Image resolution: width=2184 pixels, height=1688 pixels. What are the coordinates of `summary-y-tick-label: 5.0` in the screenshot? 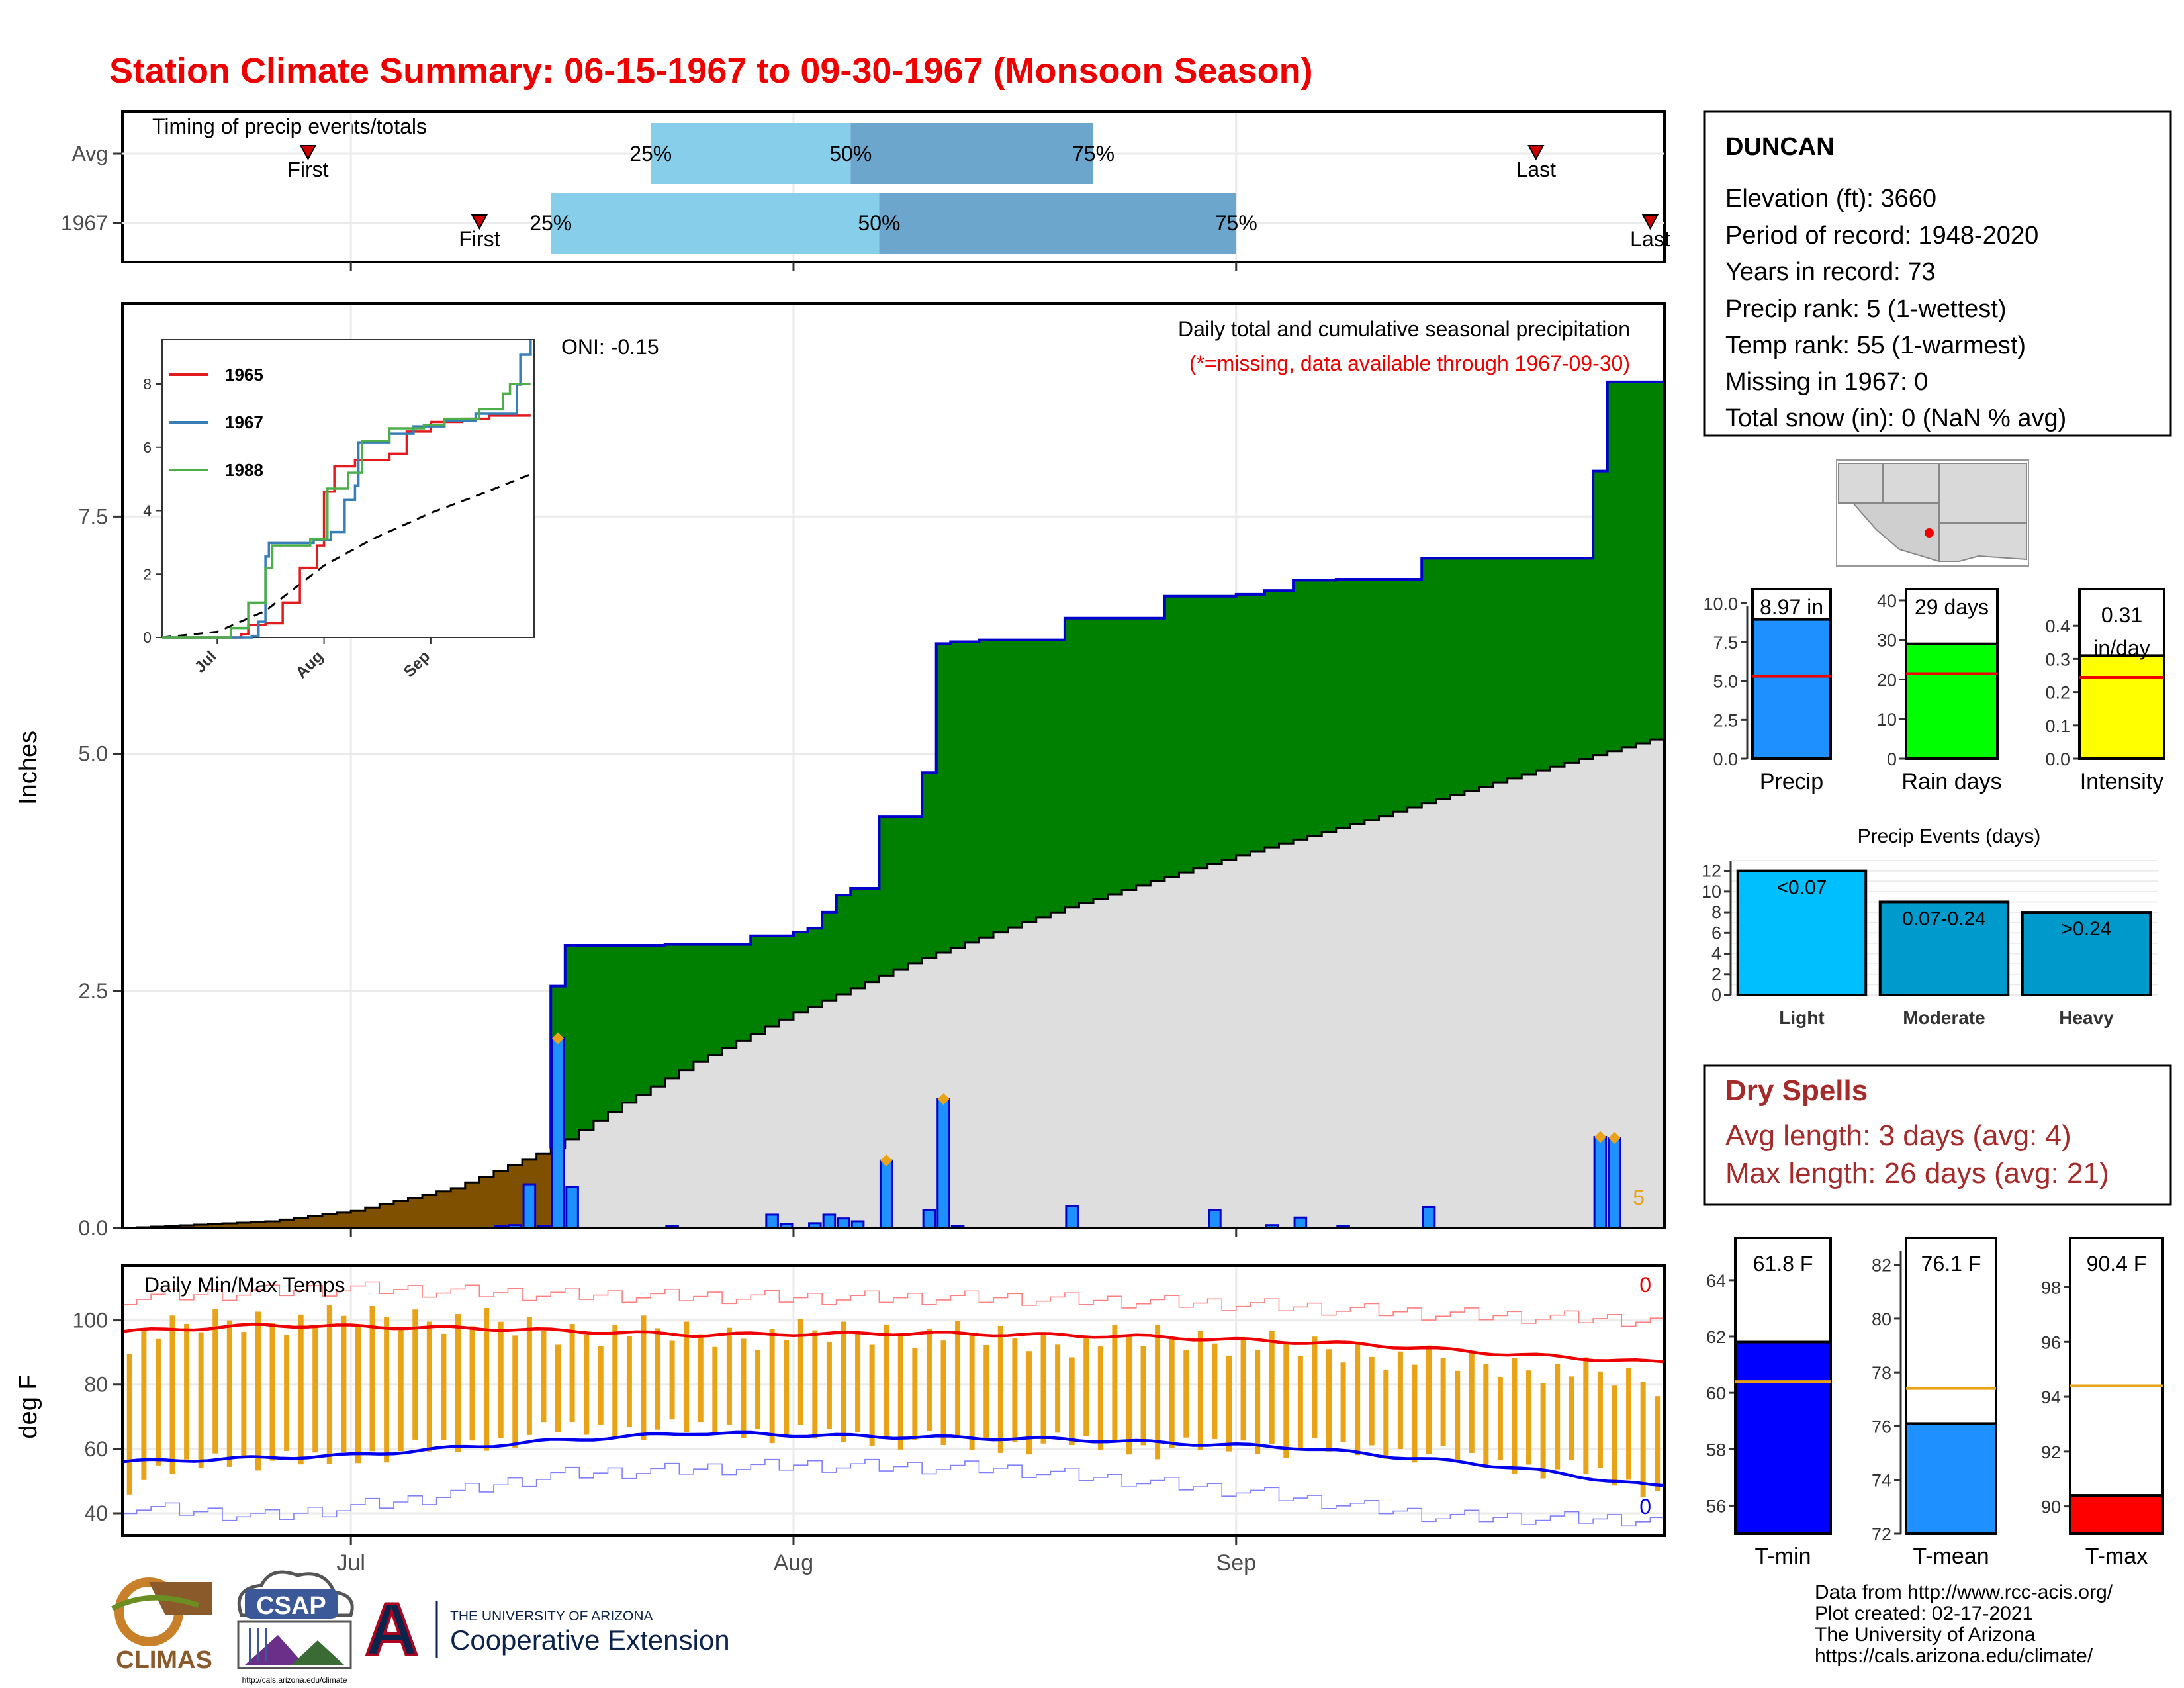 It's located at (1726, 682).